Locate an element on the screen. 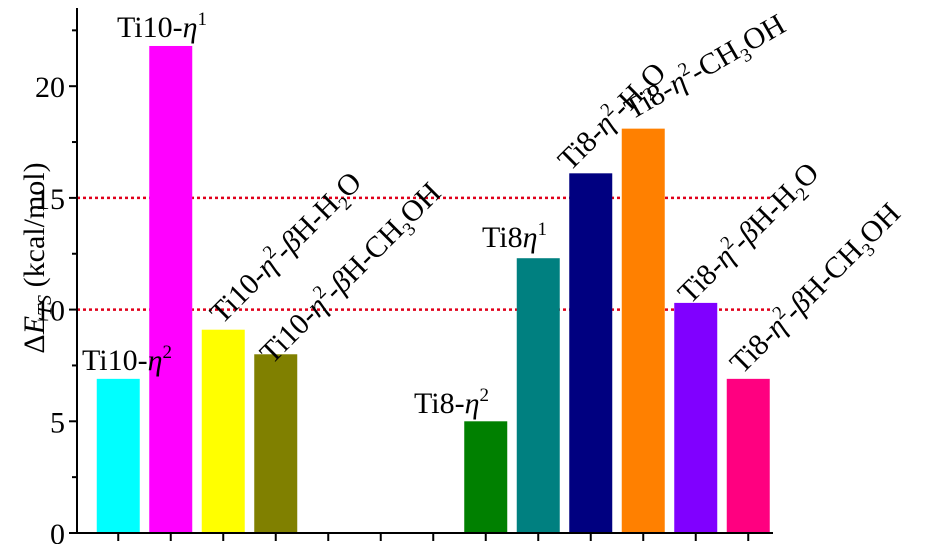  bar-label-group: Ti10-η2-βH-H2O is located at coordinates (286, 248).